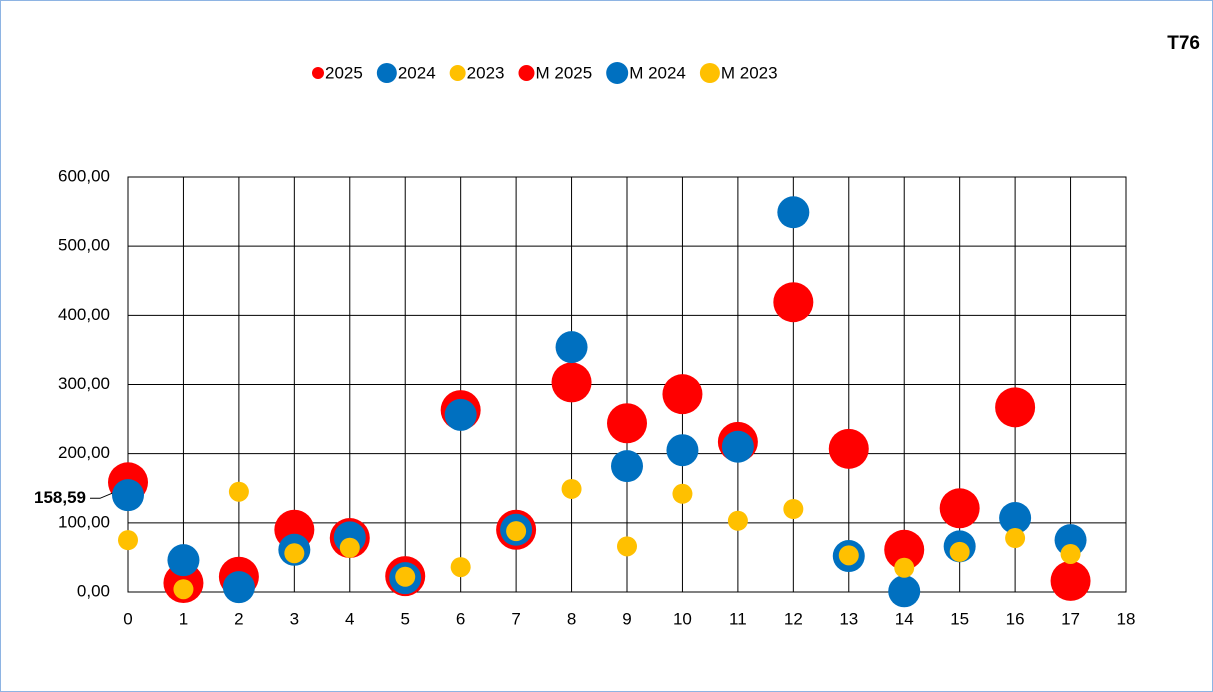  Describe the element at coordinates (682, 618) in the screenshot. I see `x-tick-label: 10` at that location.